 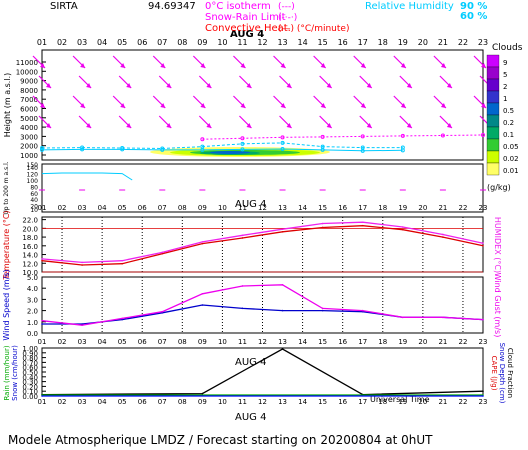 I want to click on rh-value-90: 90 %, so click(x=473, y=6).